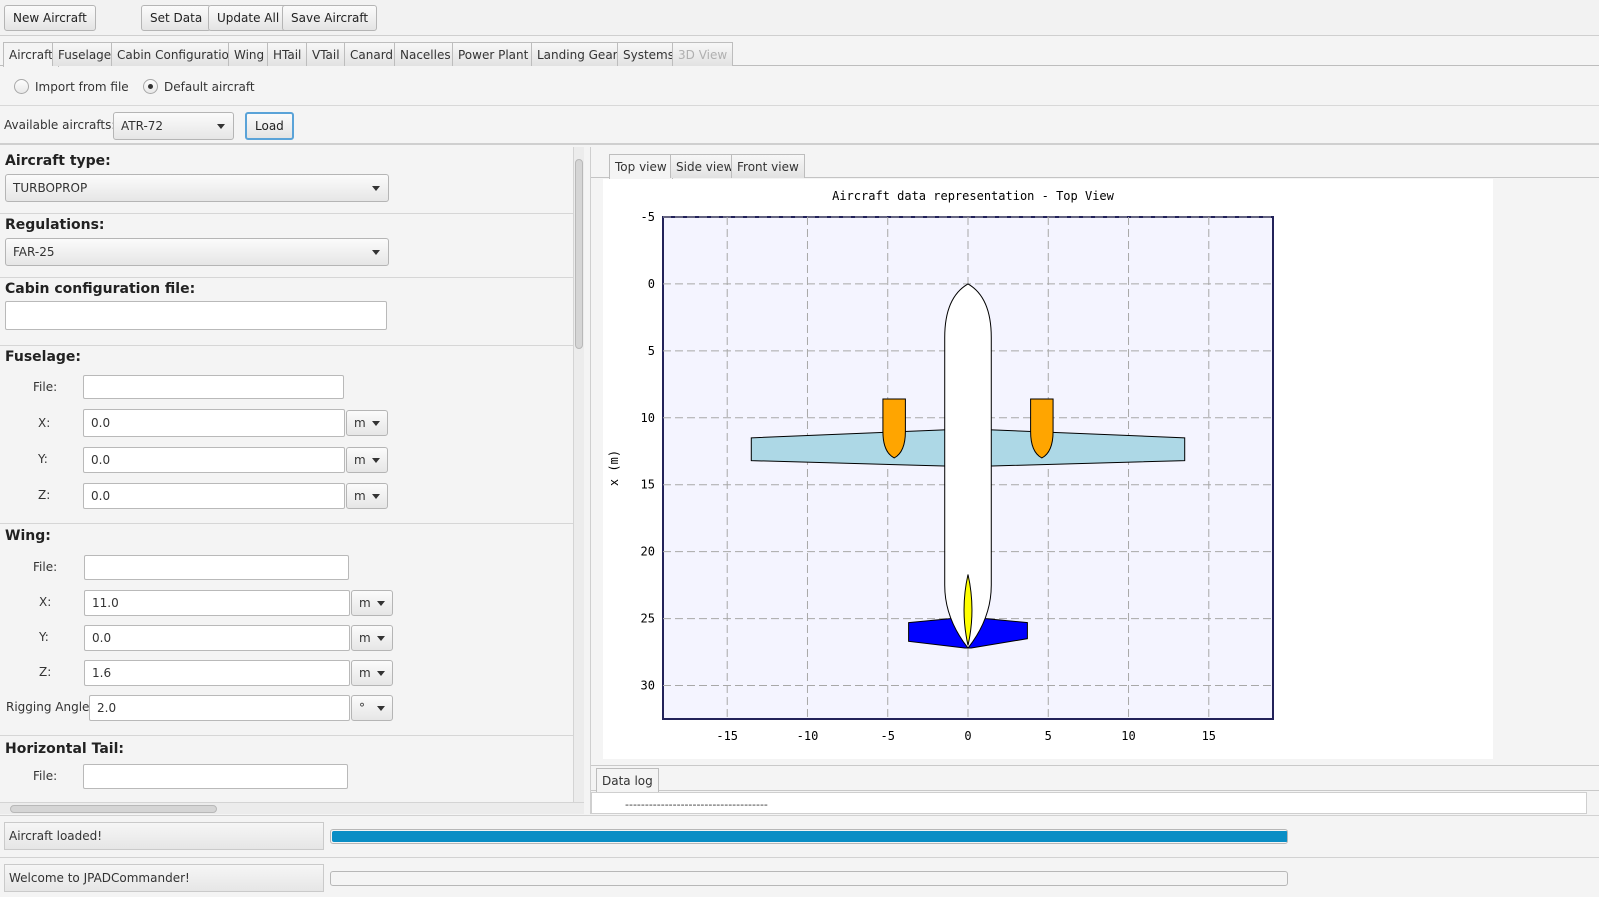  I want to click on rigging-angle-unit-select: °, so click(372, 708).